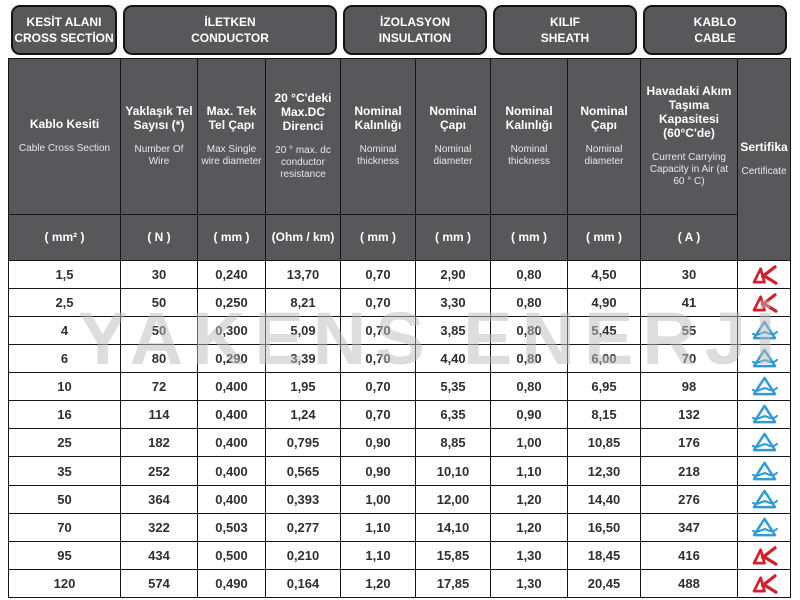 The height and width of the screenshot is (600, 800). Describe the element at coordinates (64, 22) in the screenshot. I see `group-title-tr: KESİT ALANI` at that location.